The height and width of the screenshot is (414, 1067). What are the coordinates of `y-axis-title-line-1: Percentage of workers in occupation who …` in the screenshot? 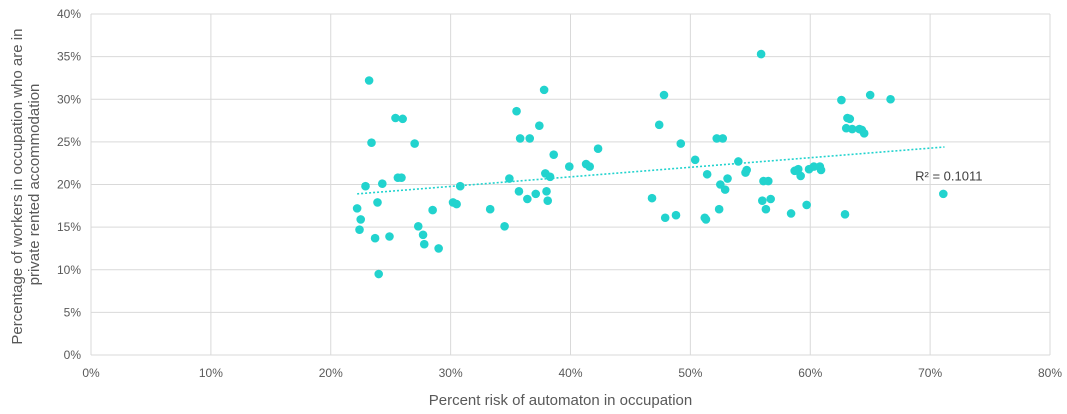 It's located at (17, 187).